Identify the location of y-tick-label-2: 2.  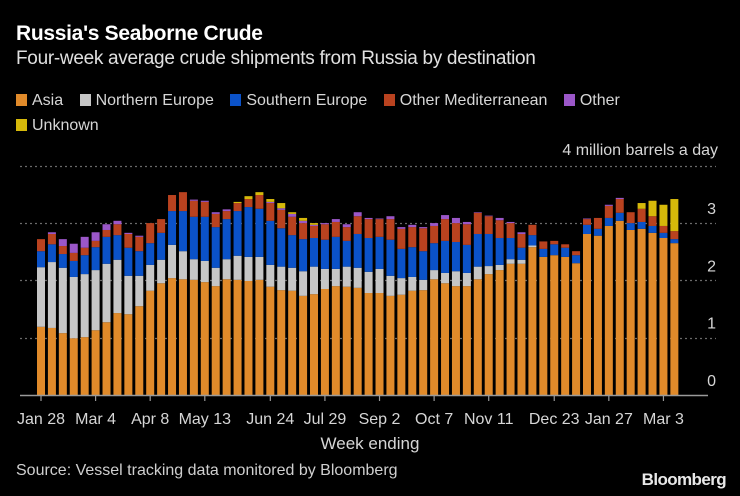
(711, 266).